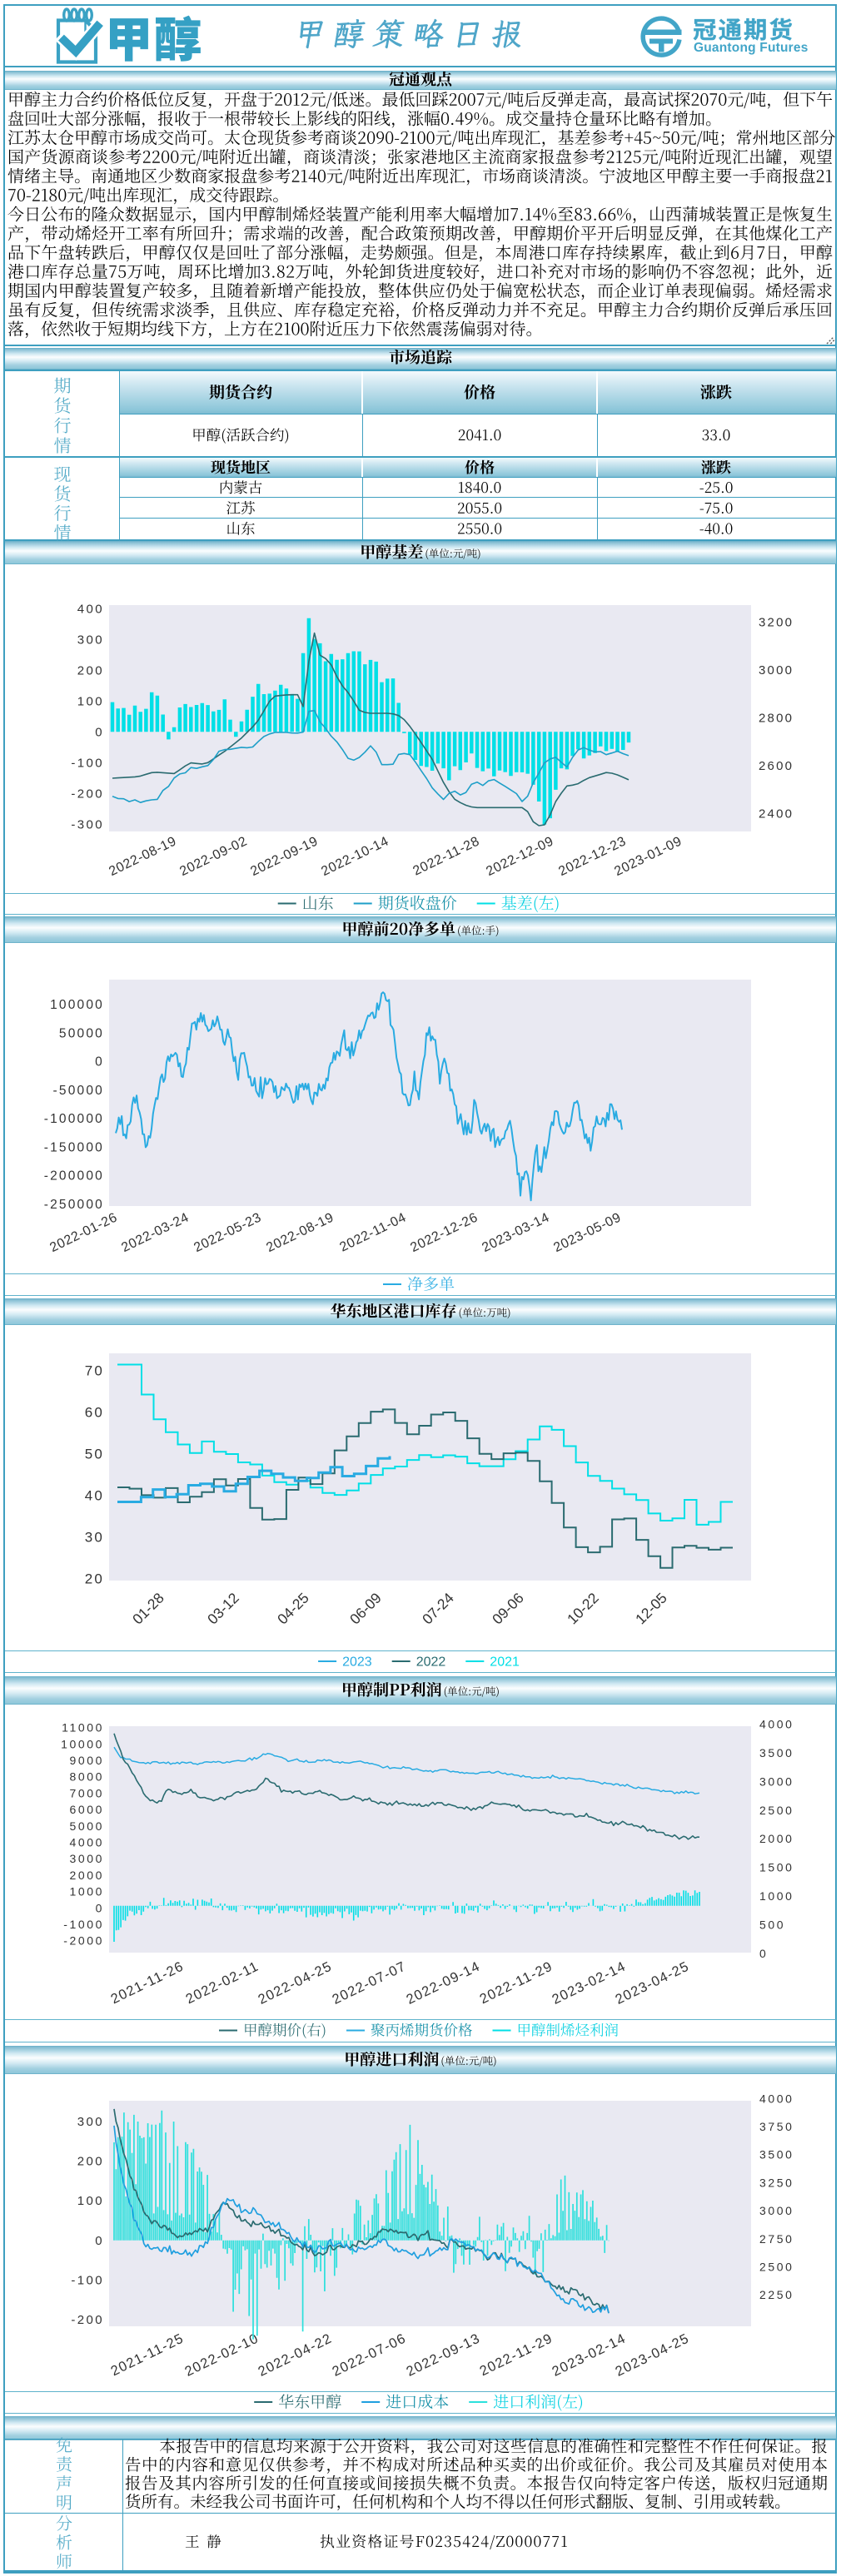 The width and height of the screenshot is (841, 2576). Describe the element at coordinates (369, 2354) in the screenshot. I see `svg-text: 2022-07-06` at that location.